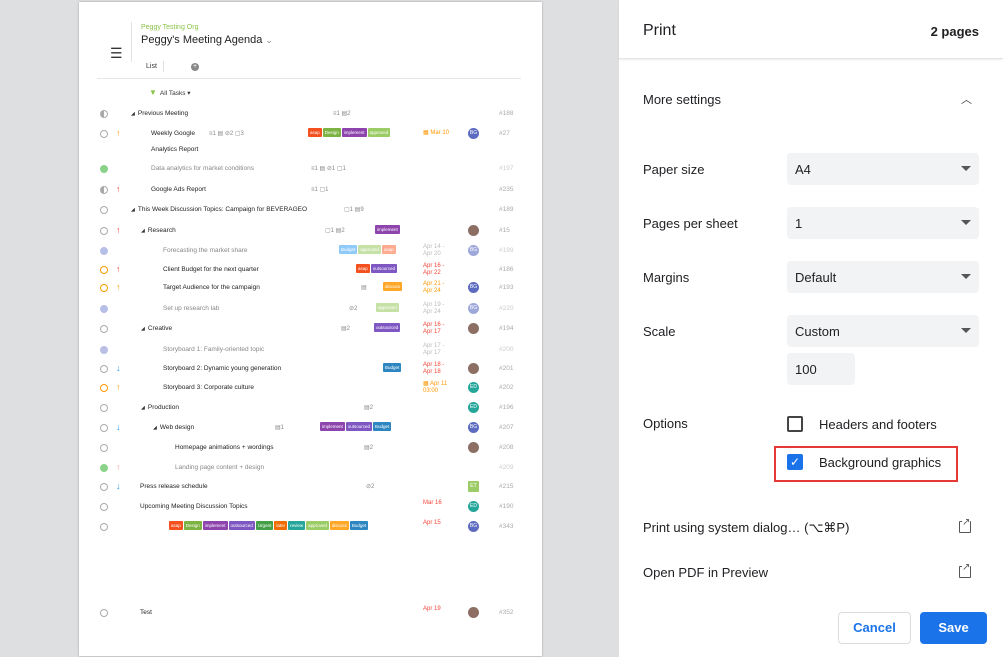 Image resolution: width=1003 pixels, height=657 pixels. Describe the element at coordinates (953, 628) in the screenshot. I see `save-button: Save` at that location.